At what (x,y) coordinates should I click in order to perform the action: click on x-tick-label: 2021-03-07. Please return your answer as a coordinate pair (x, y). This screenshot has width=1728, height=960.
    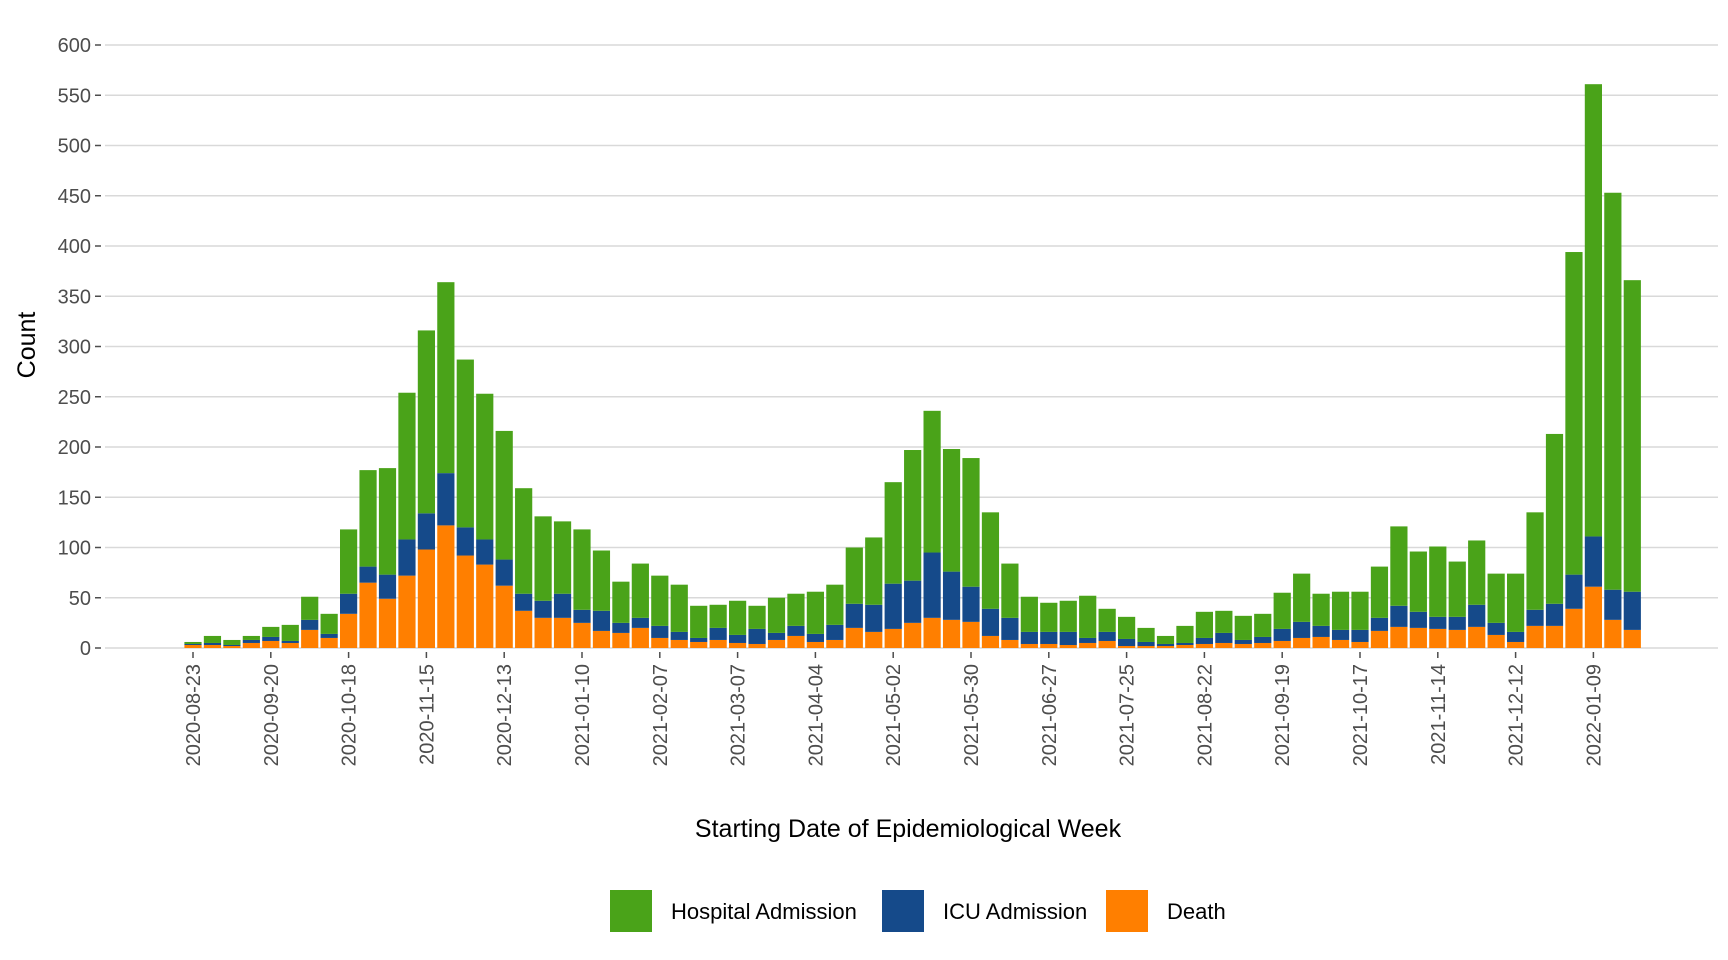
    Looking at the image, I should click on (739, 715).